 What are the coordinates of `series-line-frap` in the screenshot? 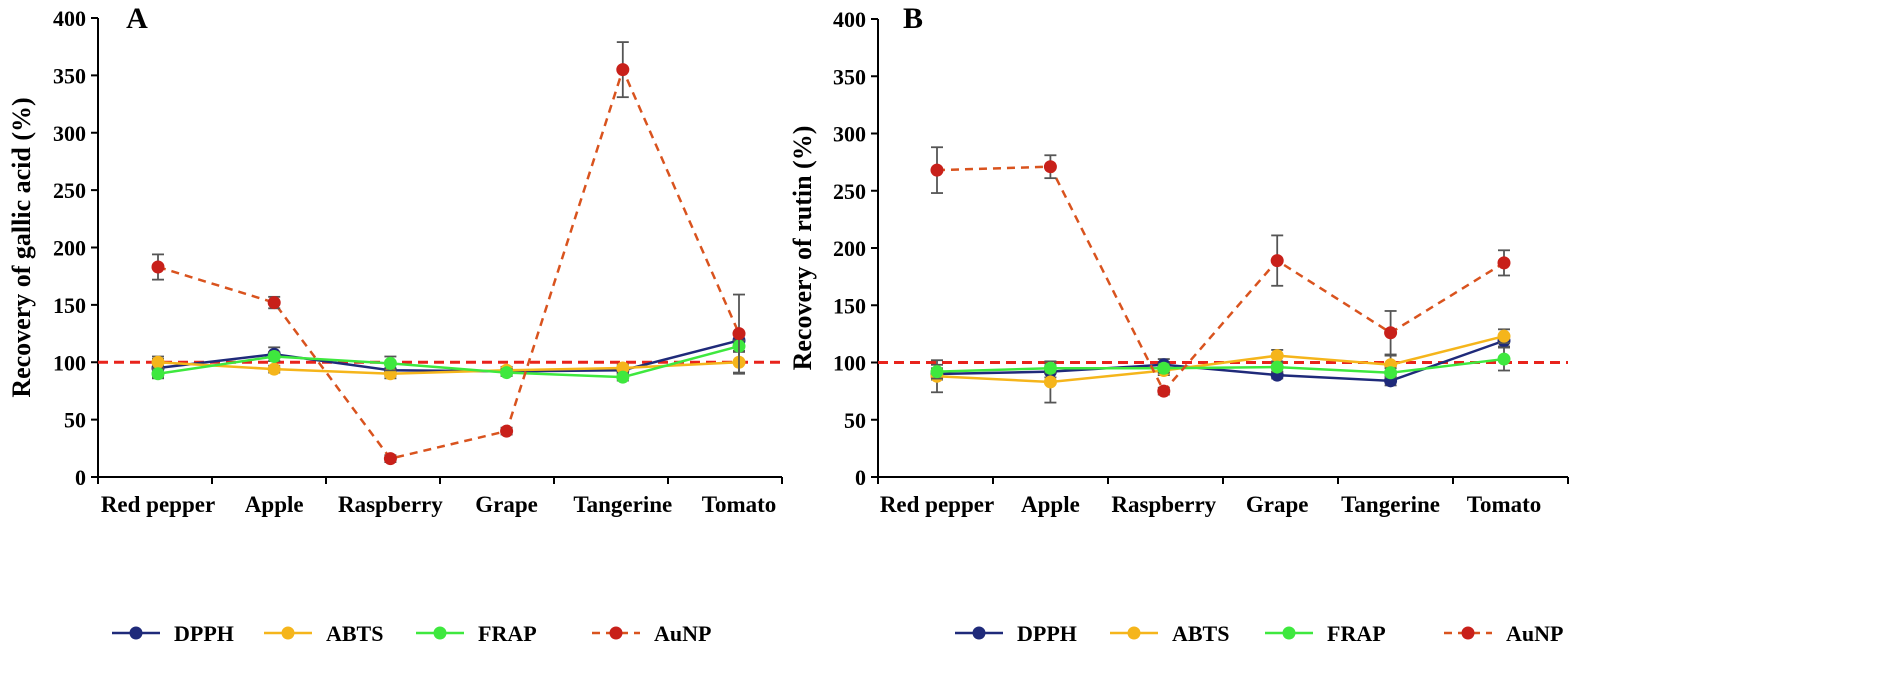 It's located at (448, 361).